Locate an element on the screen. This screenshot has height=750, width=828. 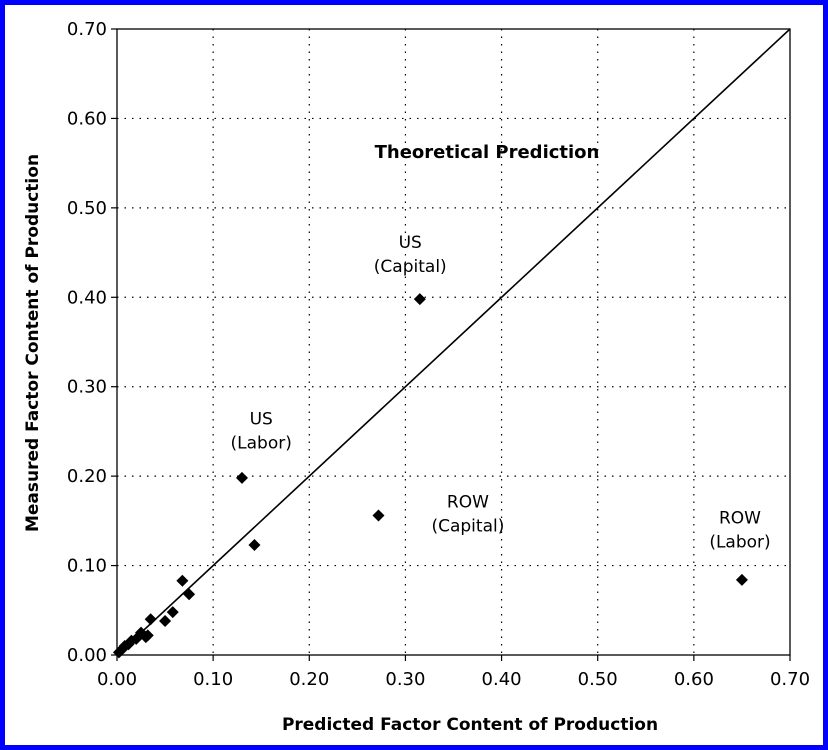
point-annotation: US (Labor) is located at coordinates (261, 431).